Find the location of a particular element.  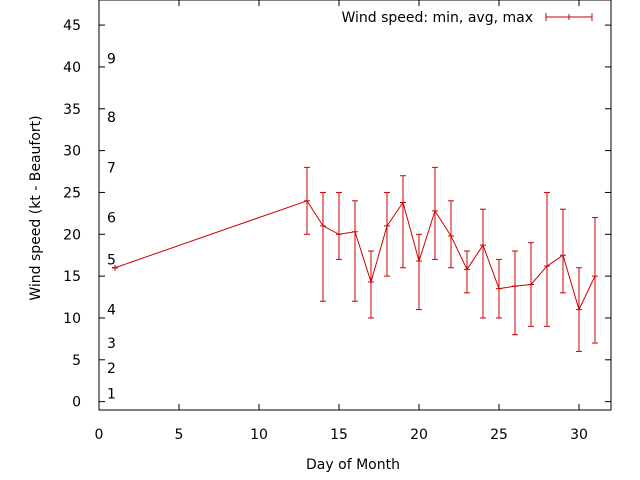

x-axis-label: Day of Month is located at coordinates (353, 465).